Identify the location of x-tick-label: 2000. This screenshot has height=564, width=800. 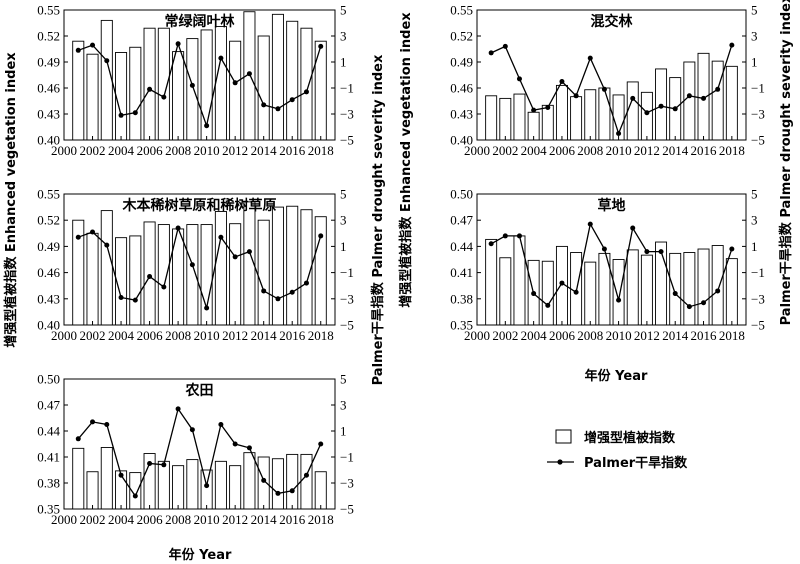
(64, 519).